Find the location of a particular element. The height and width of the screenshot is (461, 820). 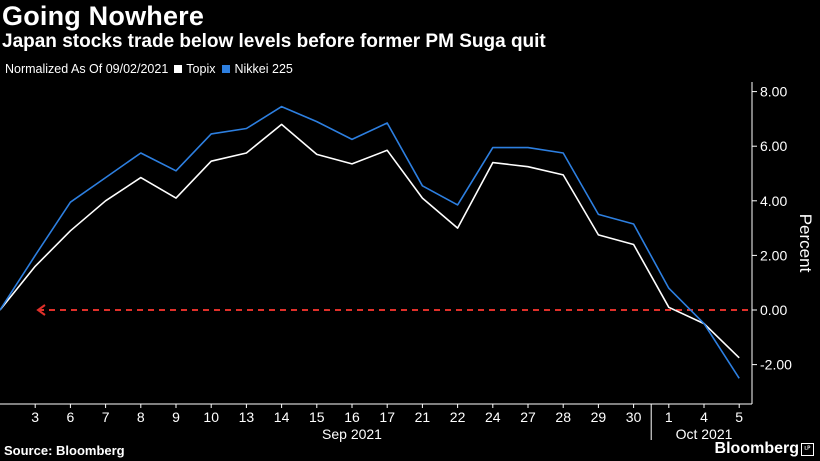

x-tick-label: 14 is located at coordinates (282, 417).